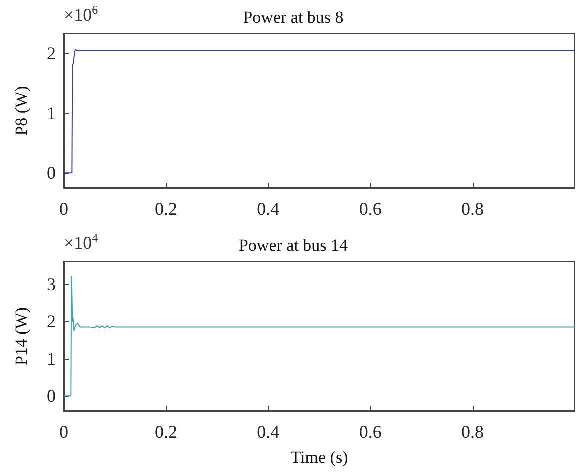 The height and width of the screenshot is (473, 587). I want to click on x-axis-title: Time (s), so click(319, 457).